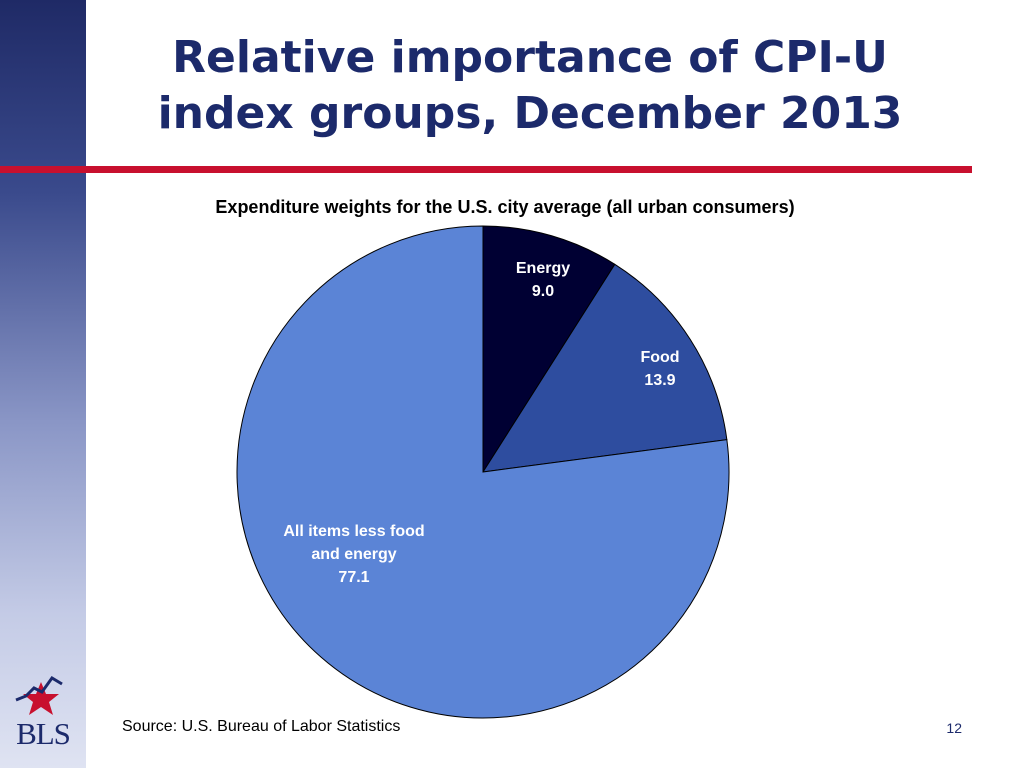  I want to click on bls-logo-text: BLS, so click(43, 733).